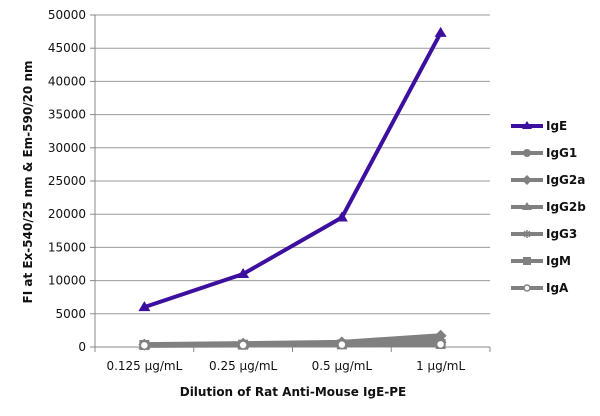 Image resolution: width=600 pixels, height=416 pixels. Describe the element at coordinates (67, 148) in the screenshot. I see `y-tick-label: 30000` at that location.